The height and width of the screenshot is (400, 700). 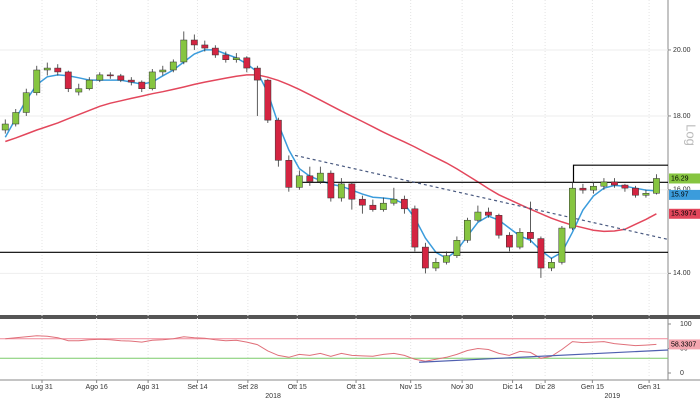 I want to click on x-tick-label: Dic 14, so click(x=513, y=387).